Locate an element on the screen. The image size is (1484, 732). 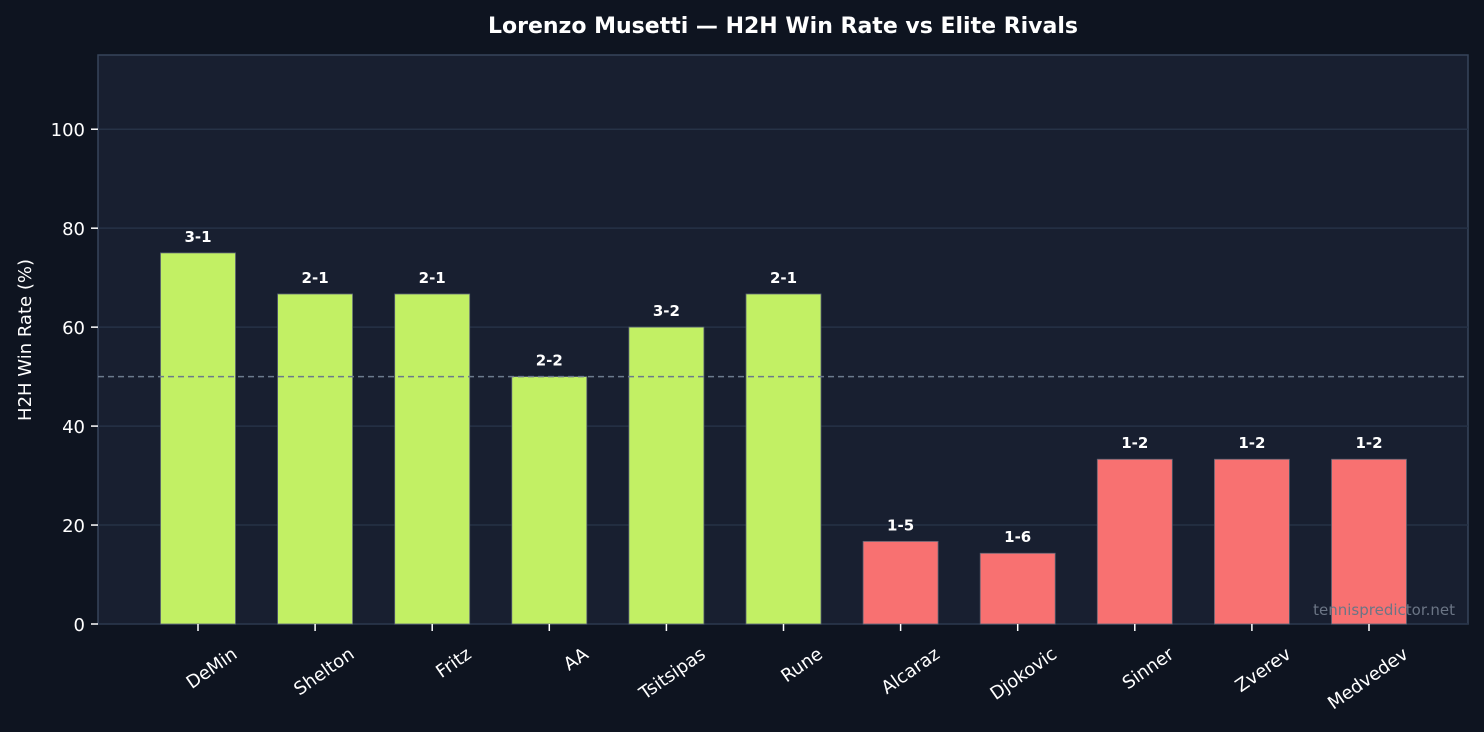
bar-demin is located at coordinates (198, 438).